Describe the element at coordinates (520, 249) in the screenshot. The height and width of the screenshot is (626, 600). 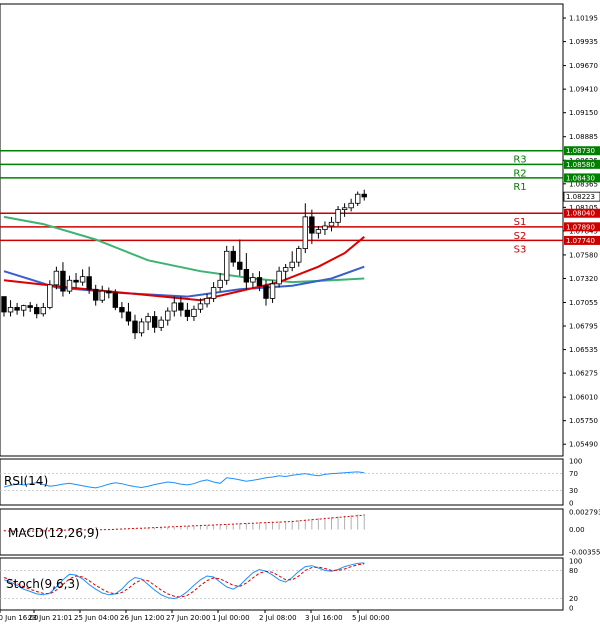
I see `level-name-s3: S3` at that location.